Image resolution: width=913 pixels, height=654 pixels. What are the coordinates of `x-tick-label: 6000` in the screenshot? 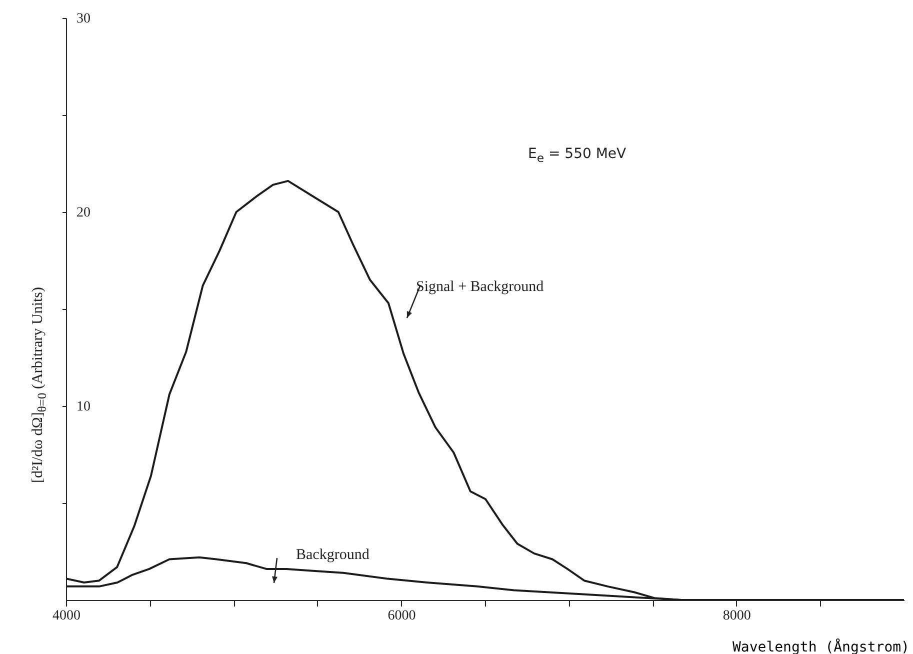 It's located at (402, 616).